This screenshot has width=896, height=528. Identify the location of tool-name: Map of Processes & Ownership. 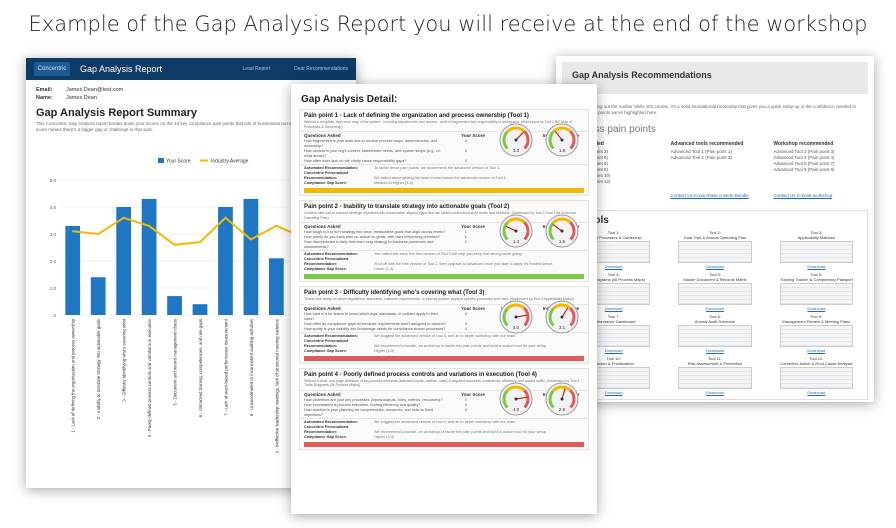
(613, 237).